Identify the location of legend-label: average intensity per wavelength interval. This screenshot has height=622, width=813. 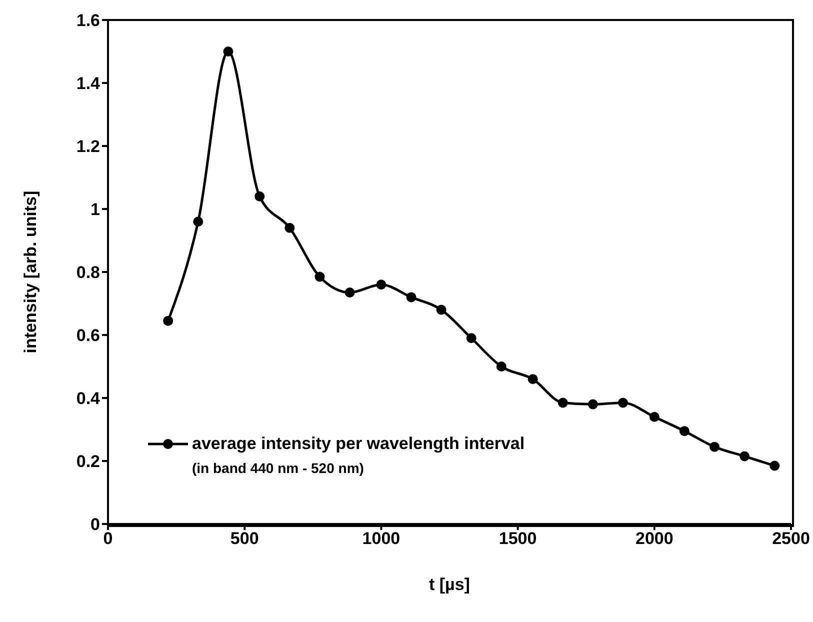
(358, 444).